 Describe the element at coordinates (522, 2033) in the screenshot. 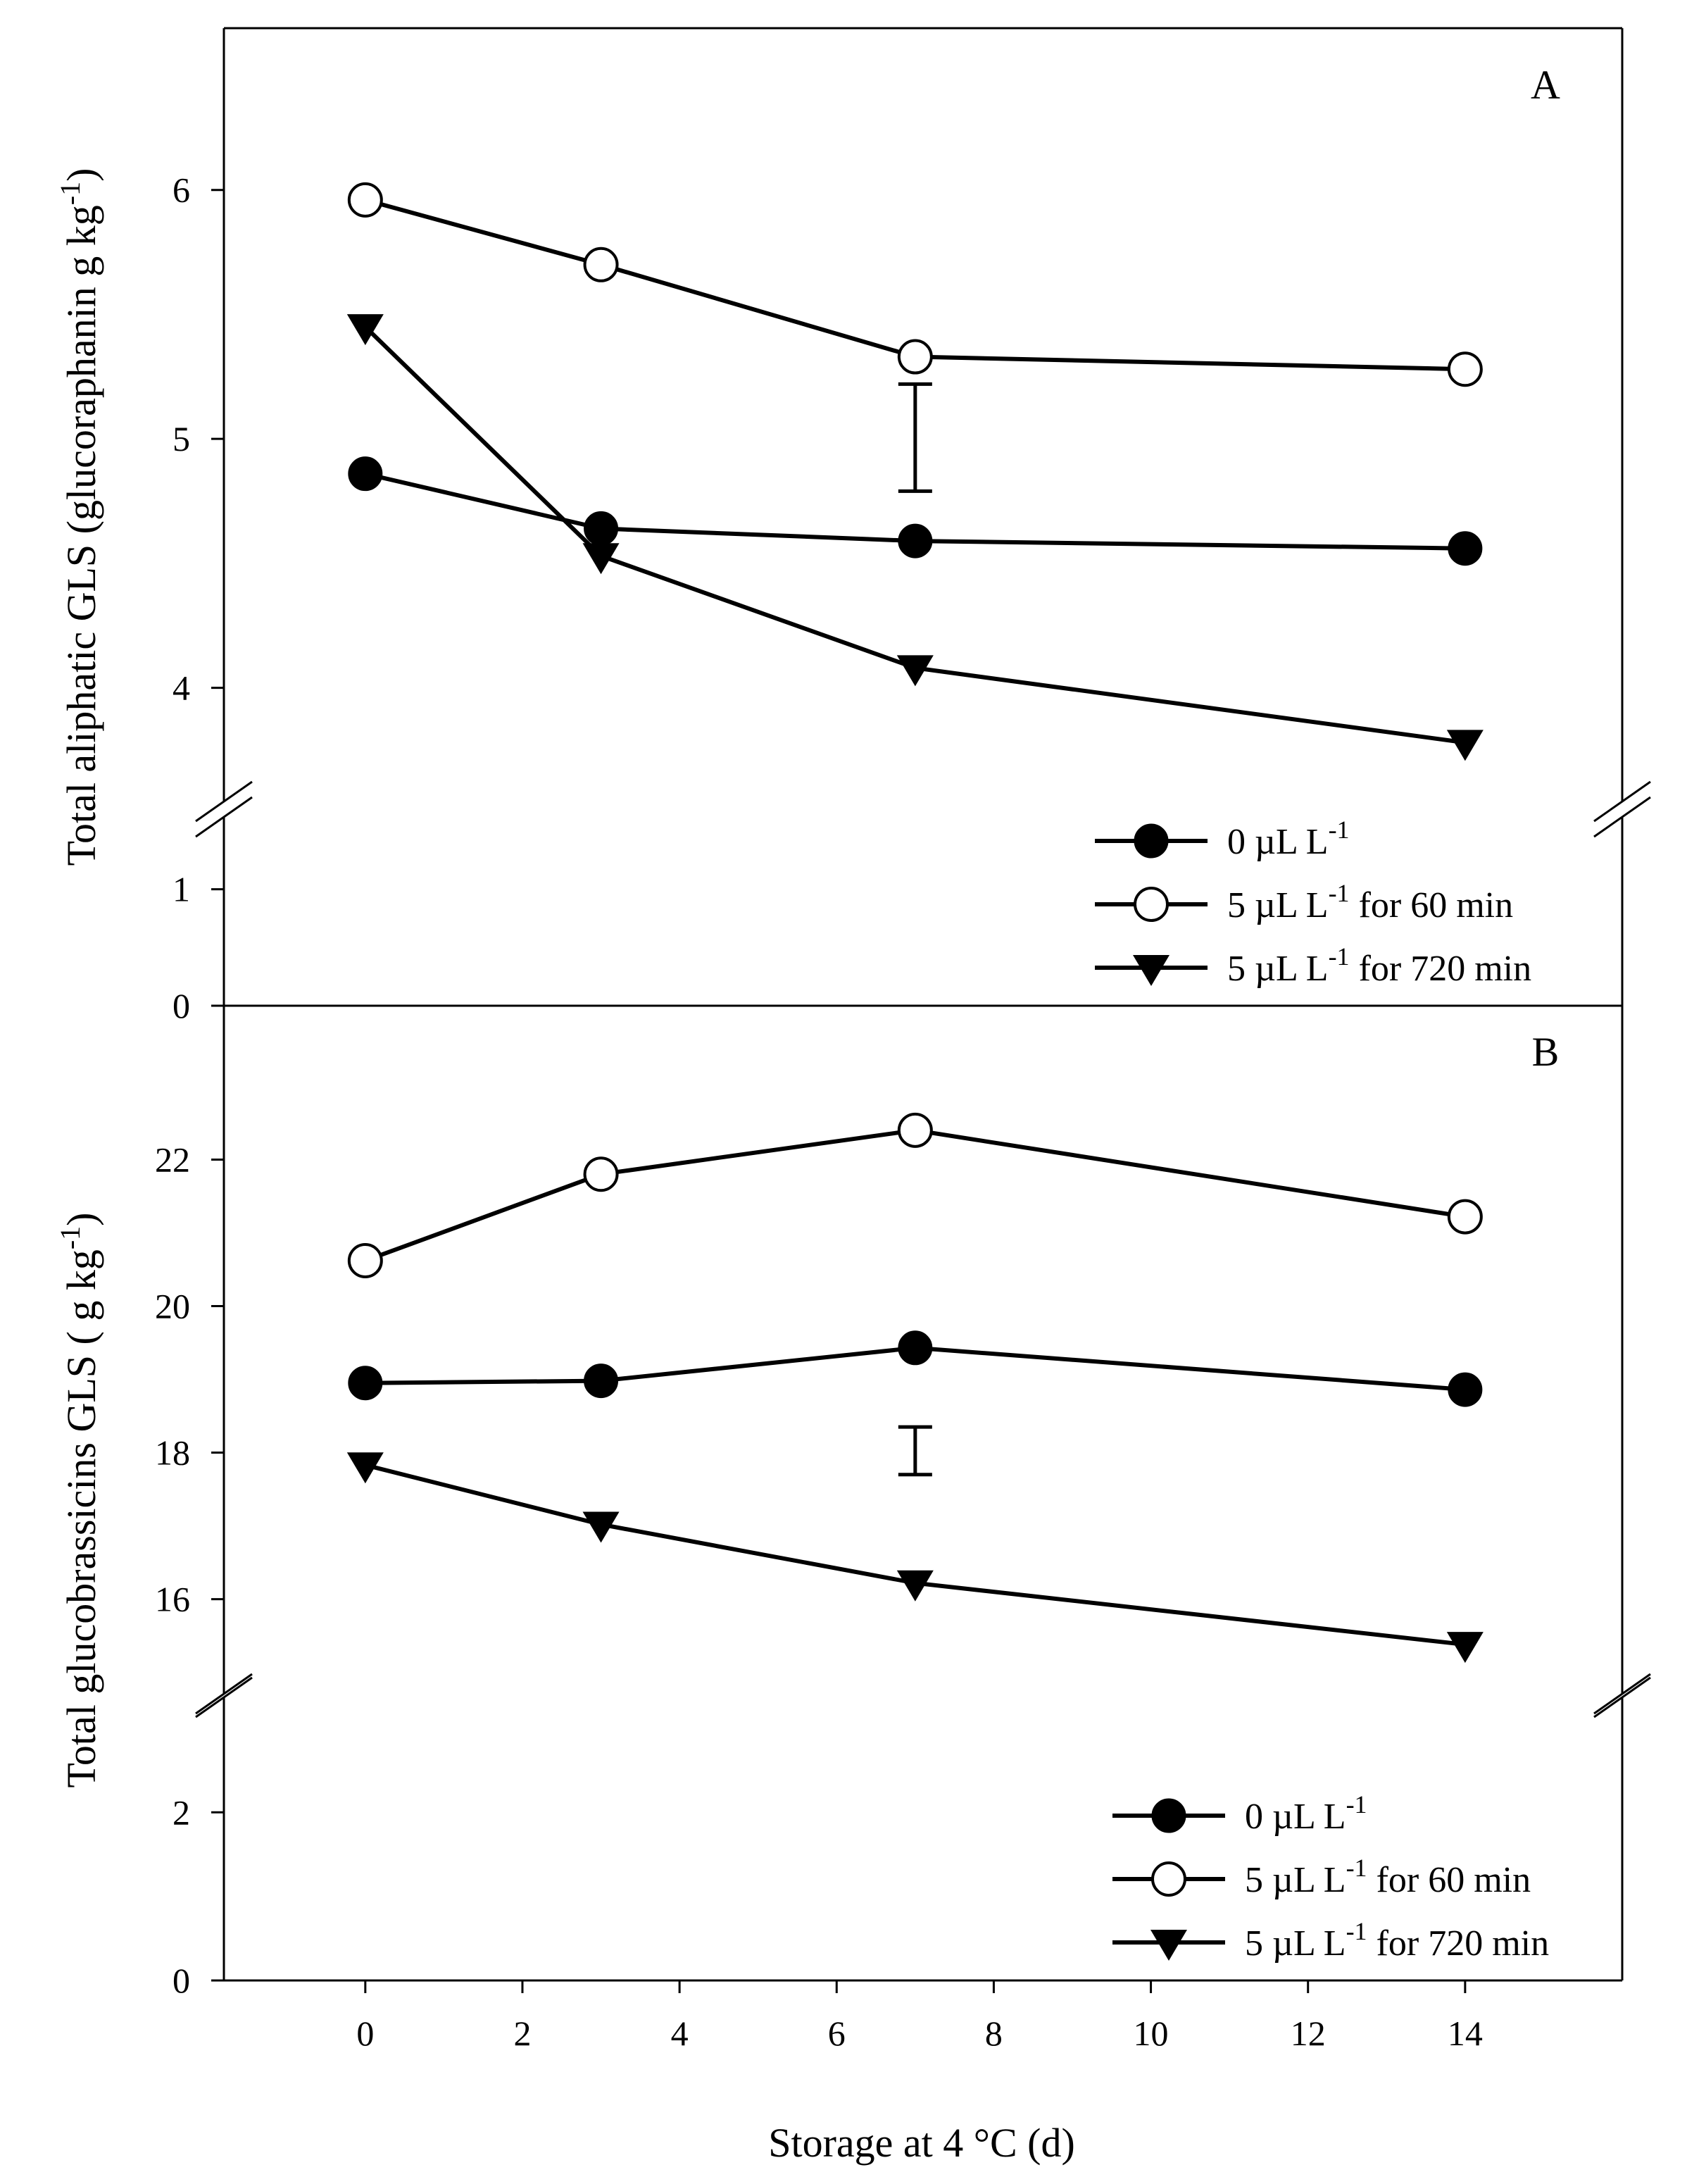

I see `x-tick-label: 2` at that location.